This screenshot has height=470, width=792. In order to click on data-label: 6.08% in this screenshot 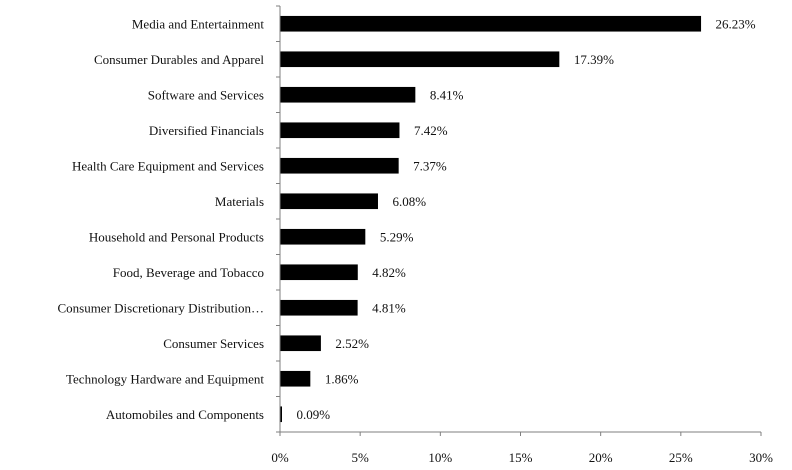, I will do `click(409, 201)`.